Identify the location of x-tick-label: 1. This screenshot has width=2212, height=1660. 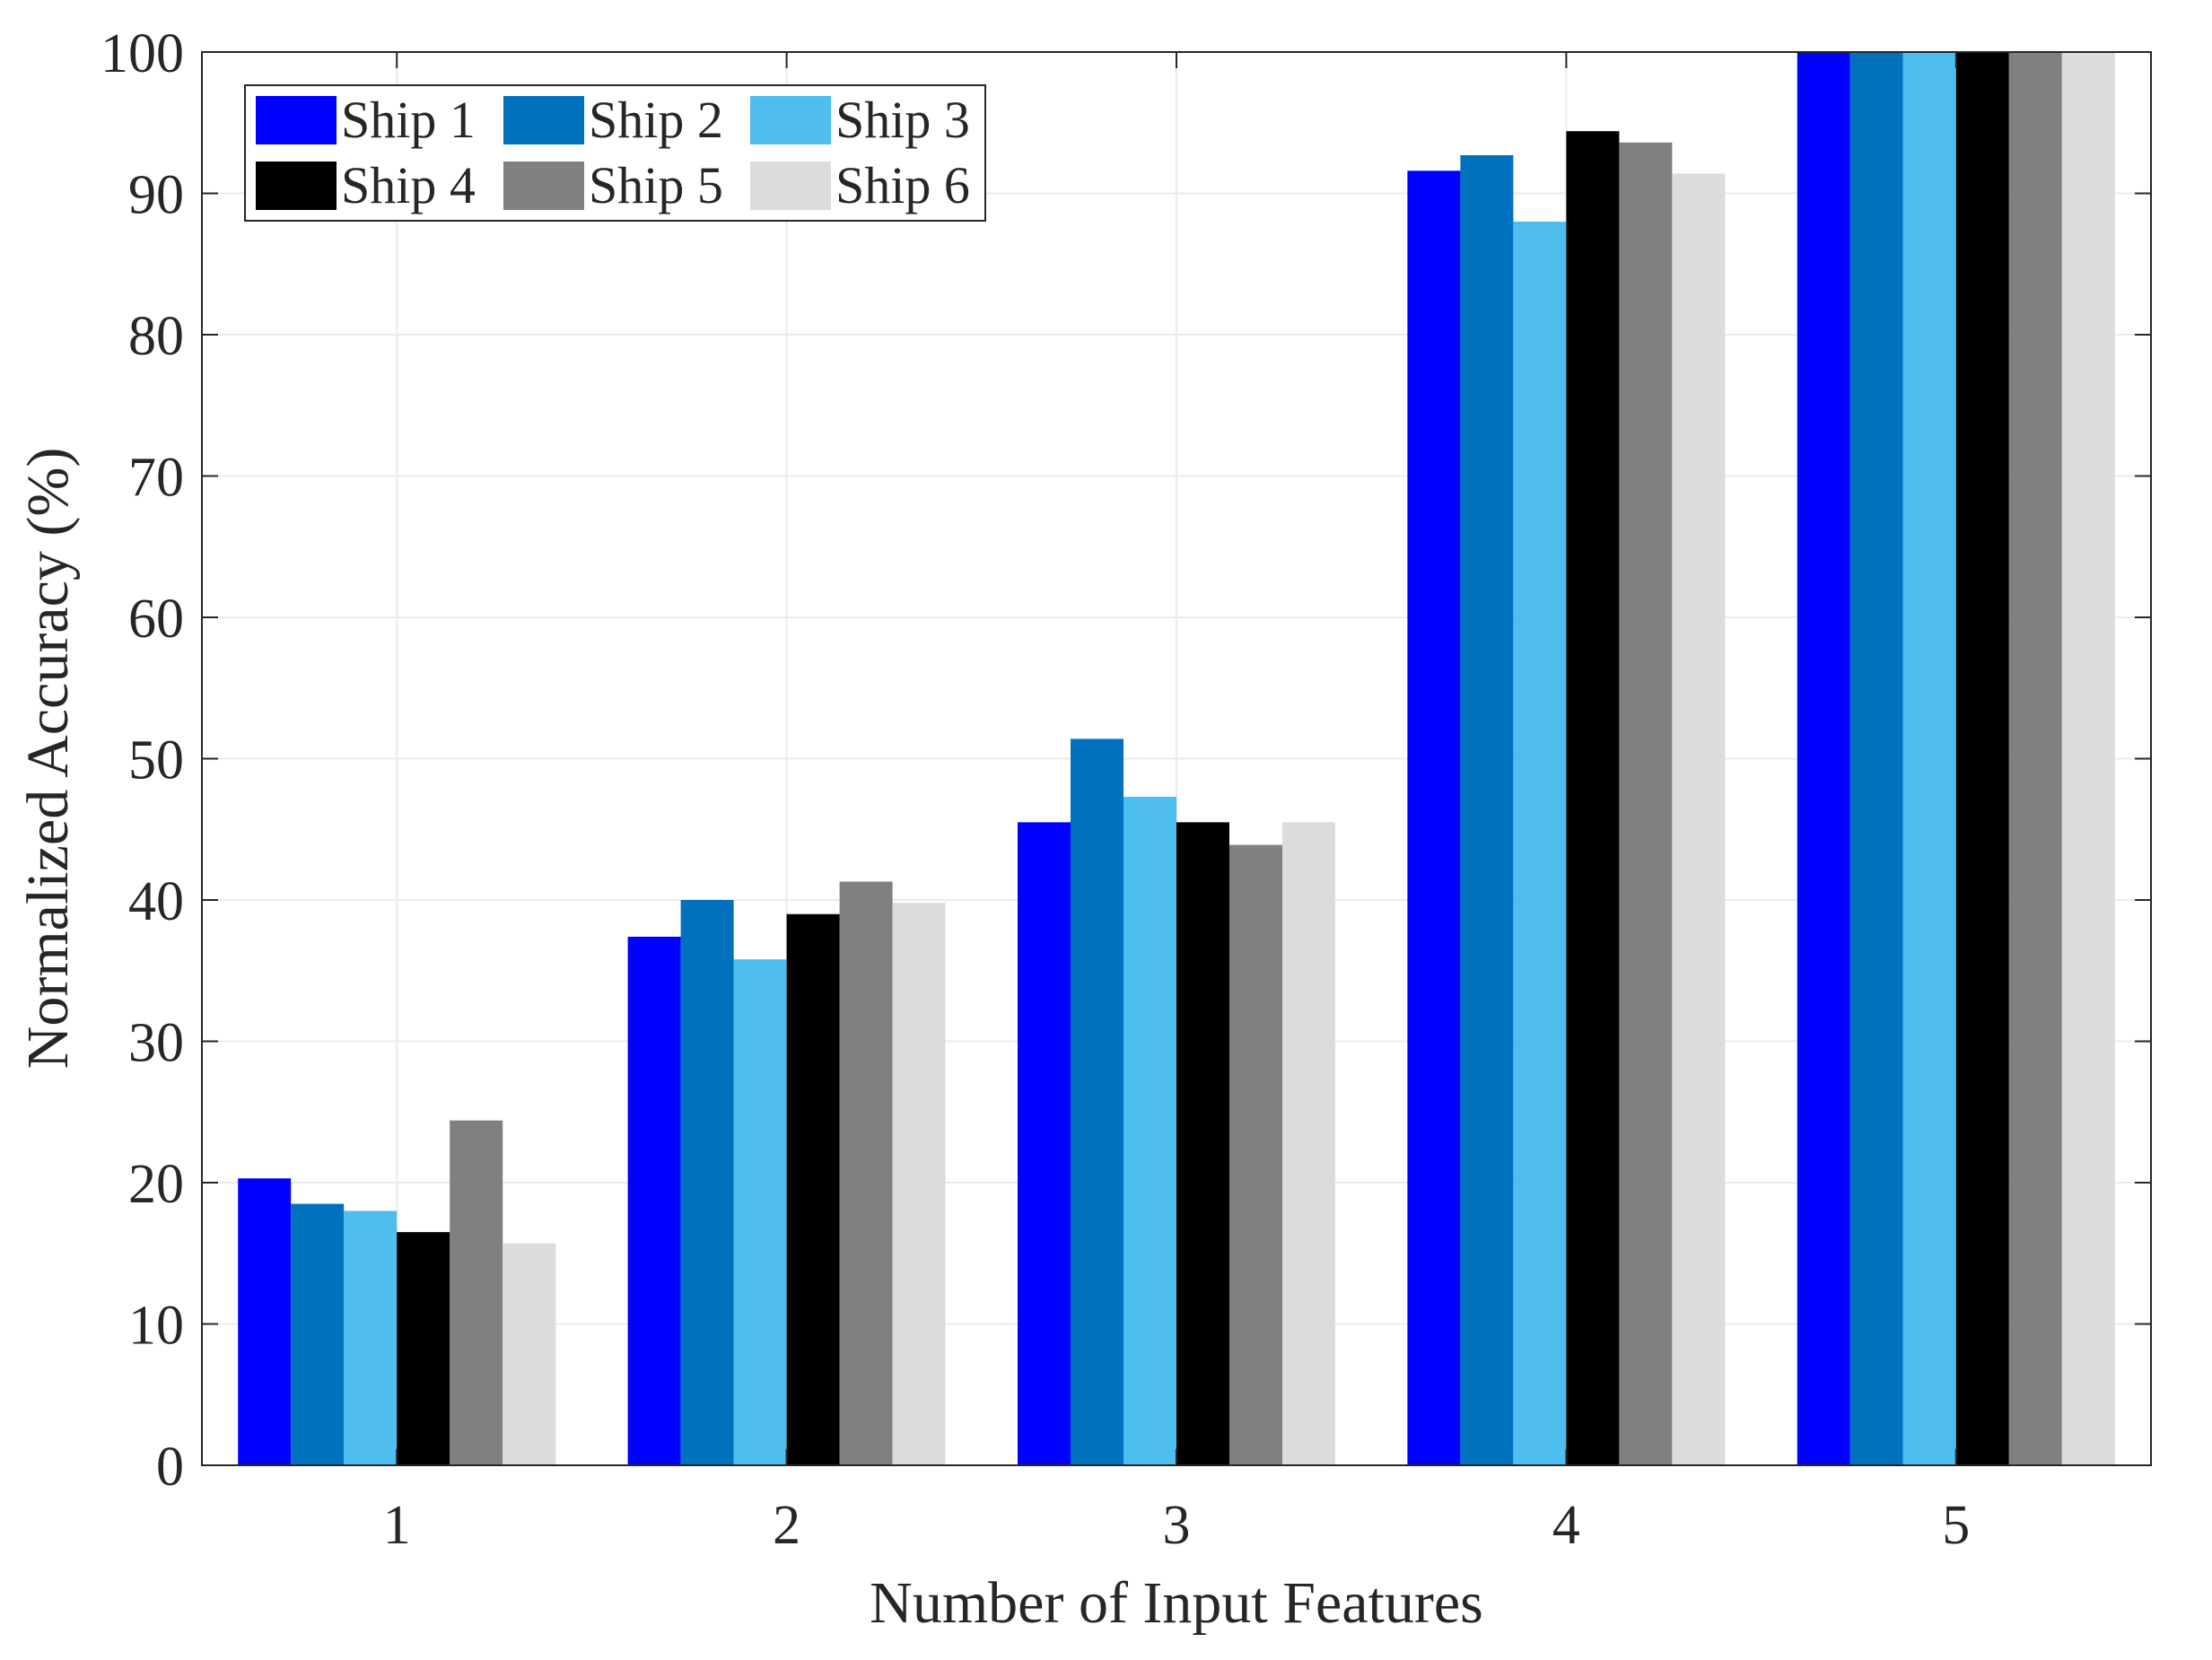
(397, 1526).